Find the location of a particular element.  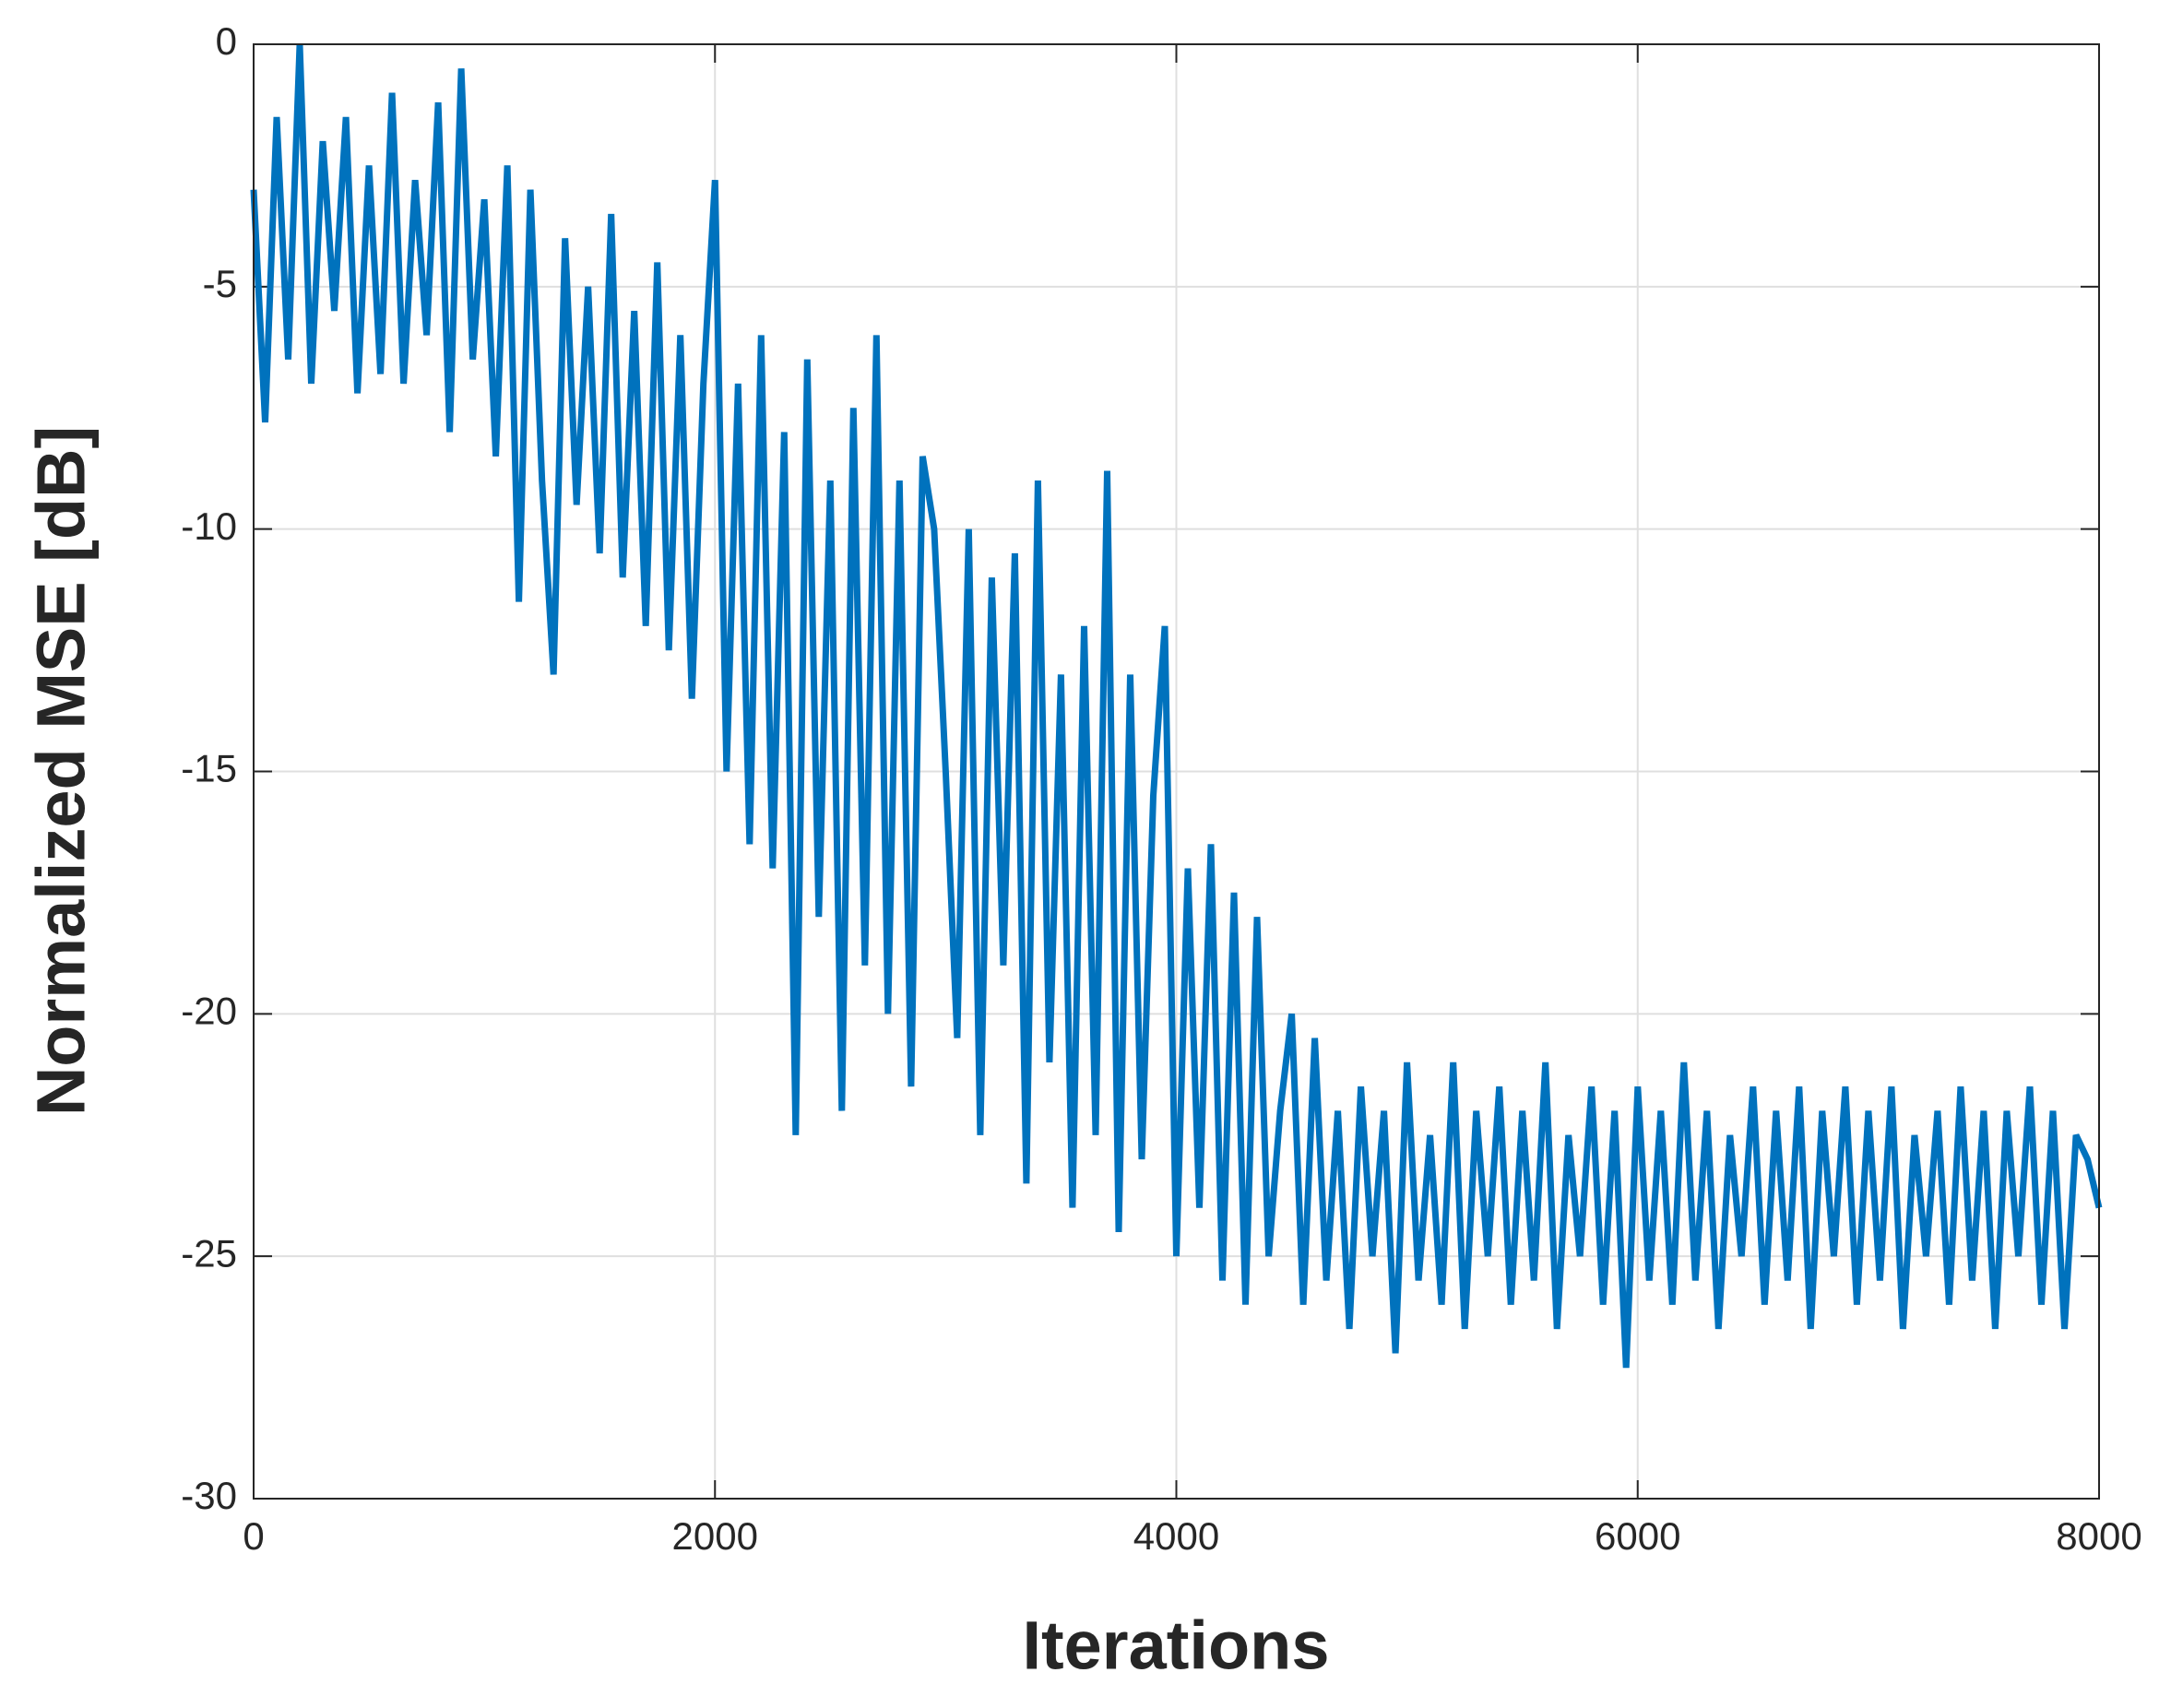

x-tick-label: 6000 is located at coordinates (1637, 1536).